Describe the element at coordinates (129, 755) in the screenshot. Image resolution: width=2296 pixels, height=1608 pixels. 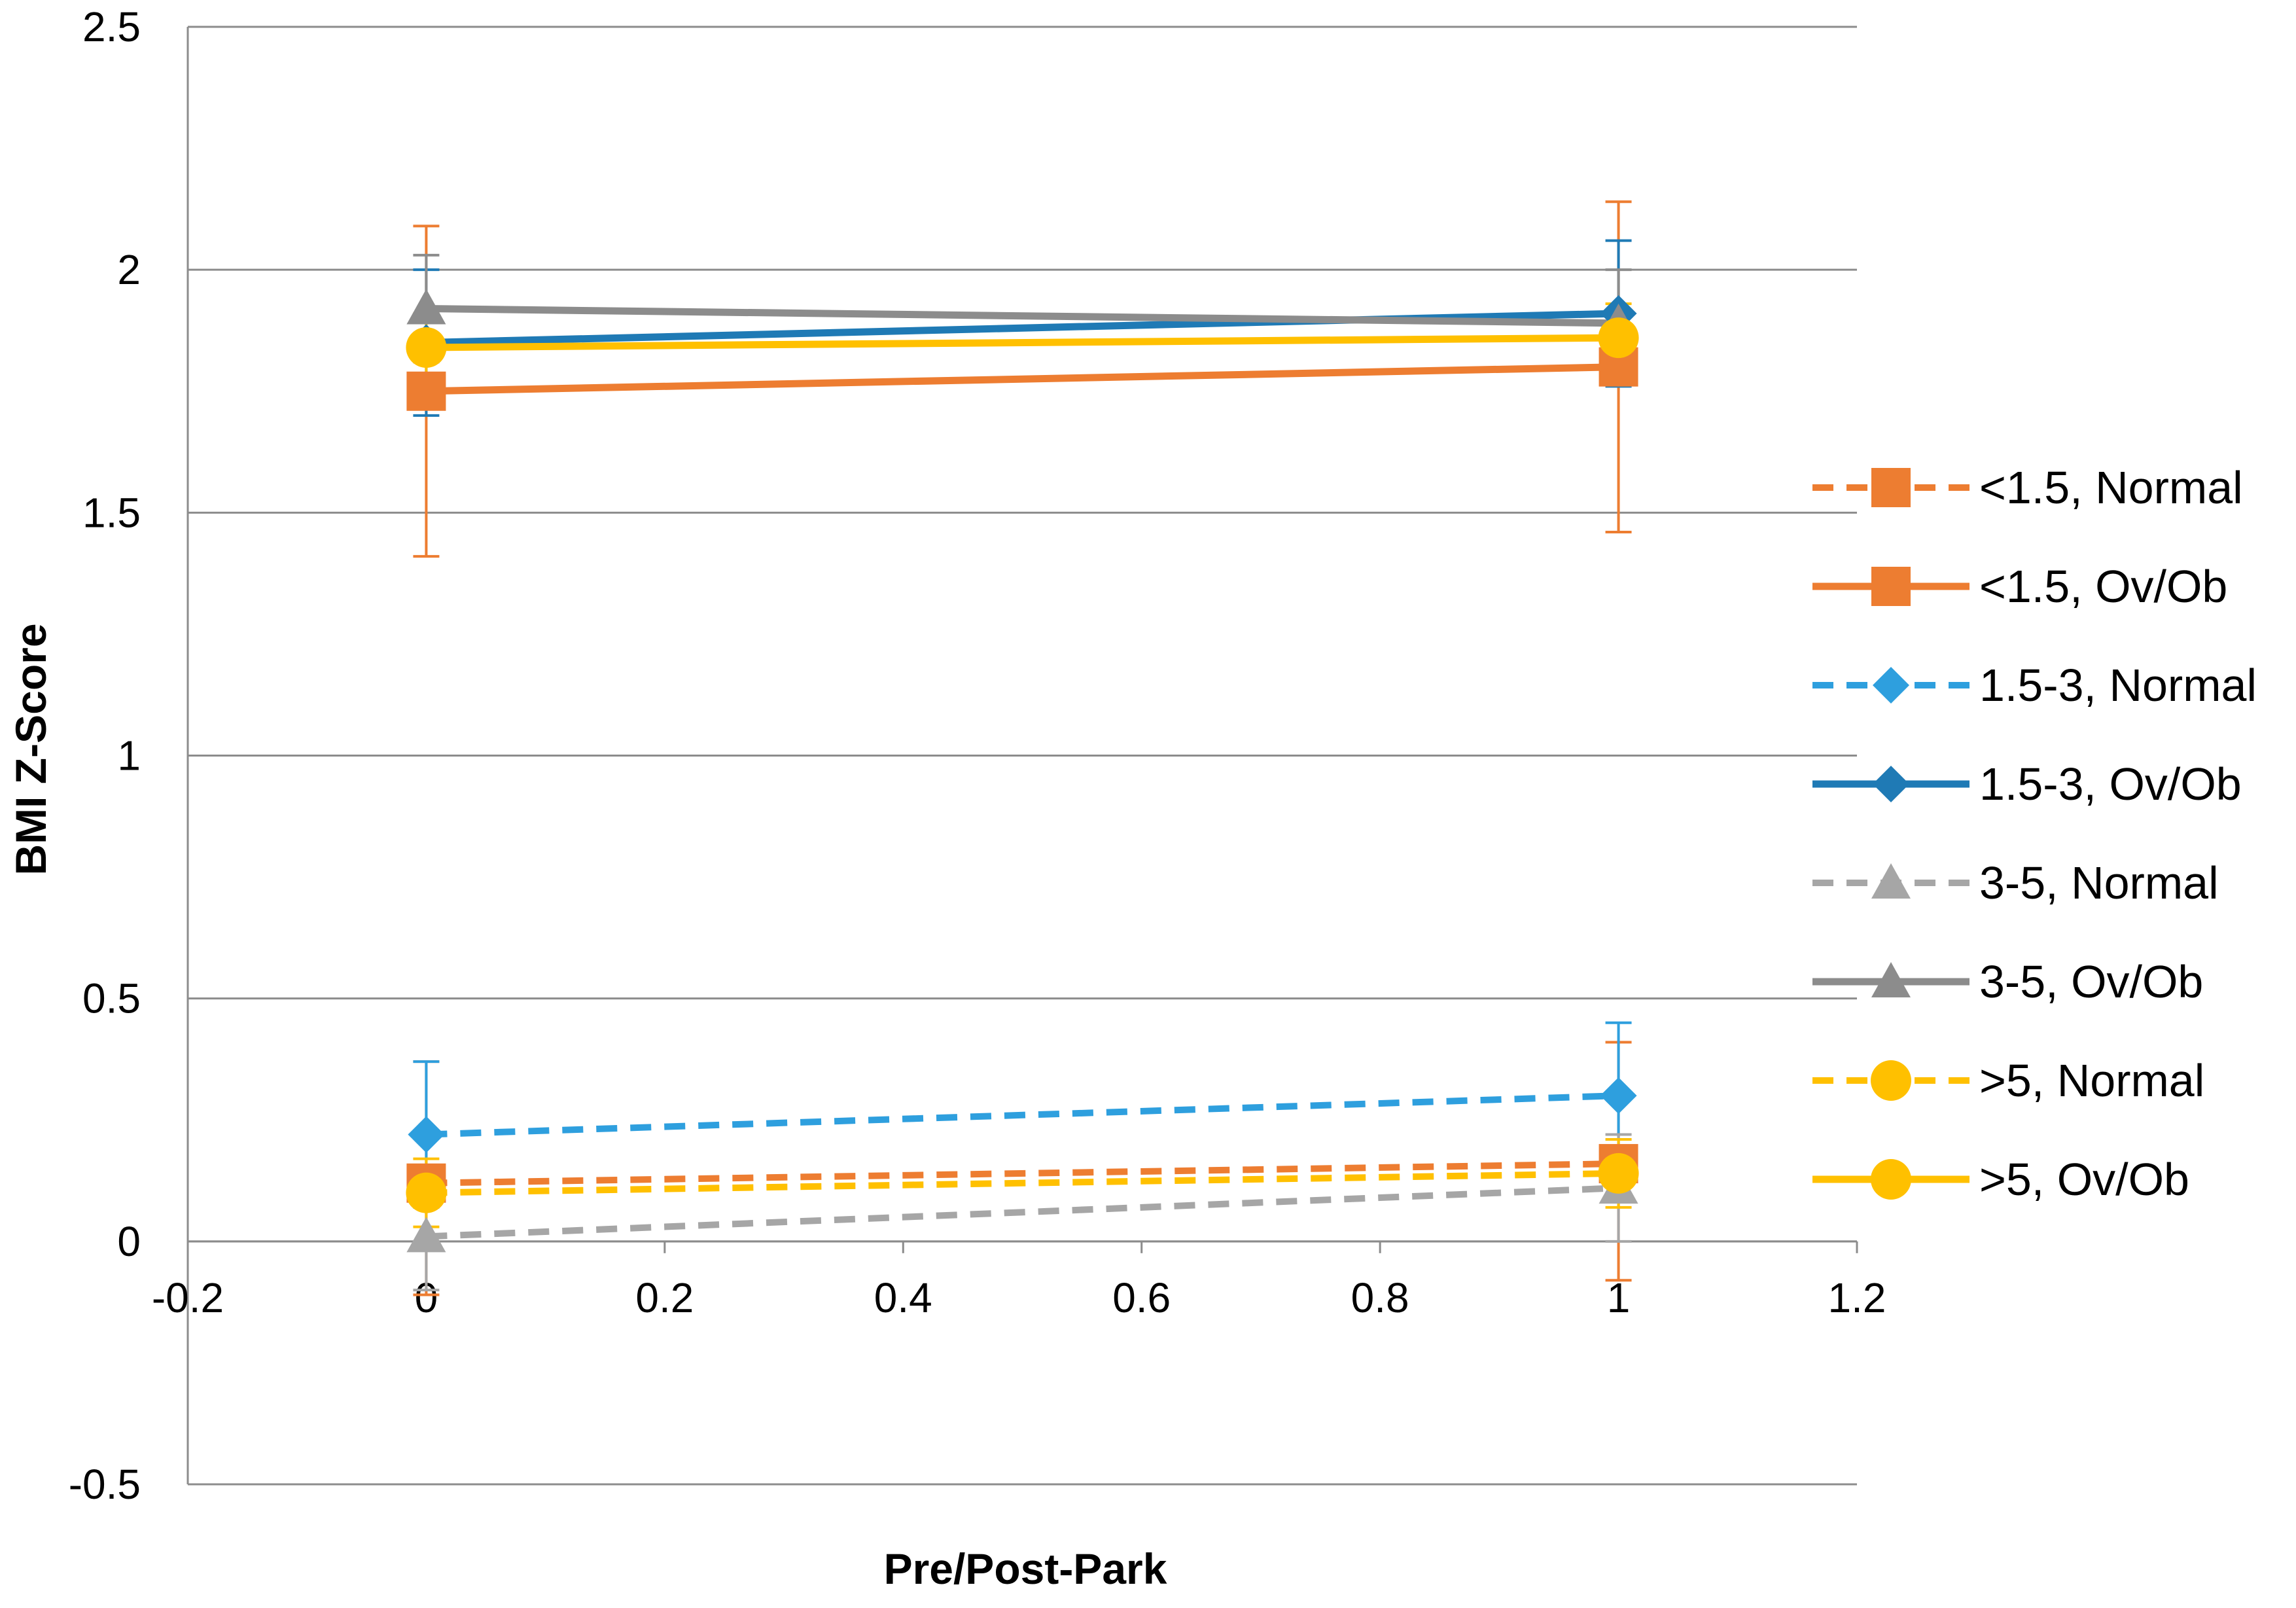
I see `y-tick-label: 1` at that location.